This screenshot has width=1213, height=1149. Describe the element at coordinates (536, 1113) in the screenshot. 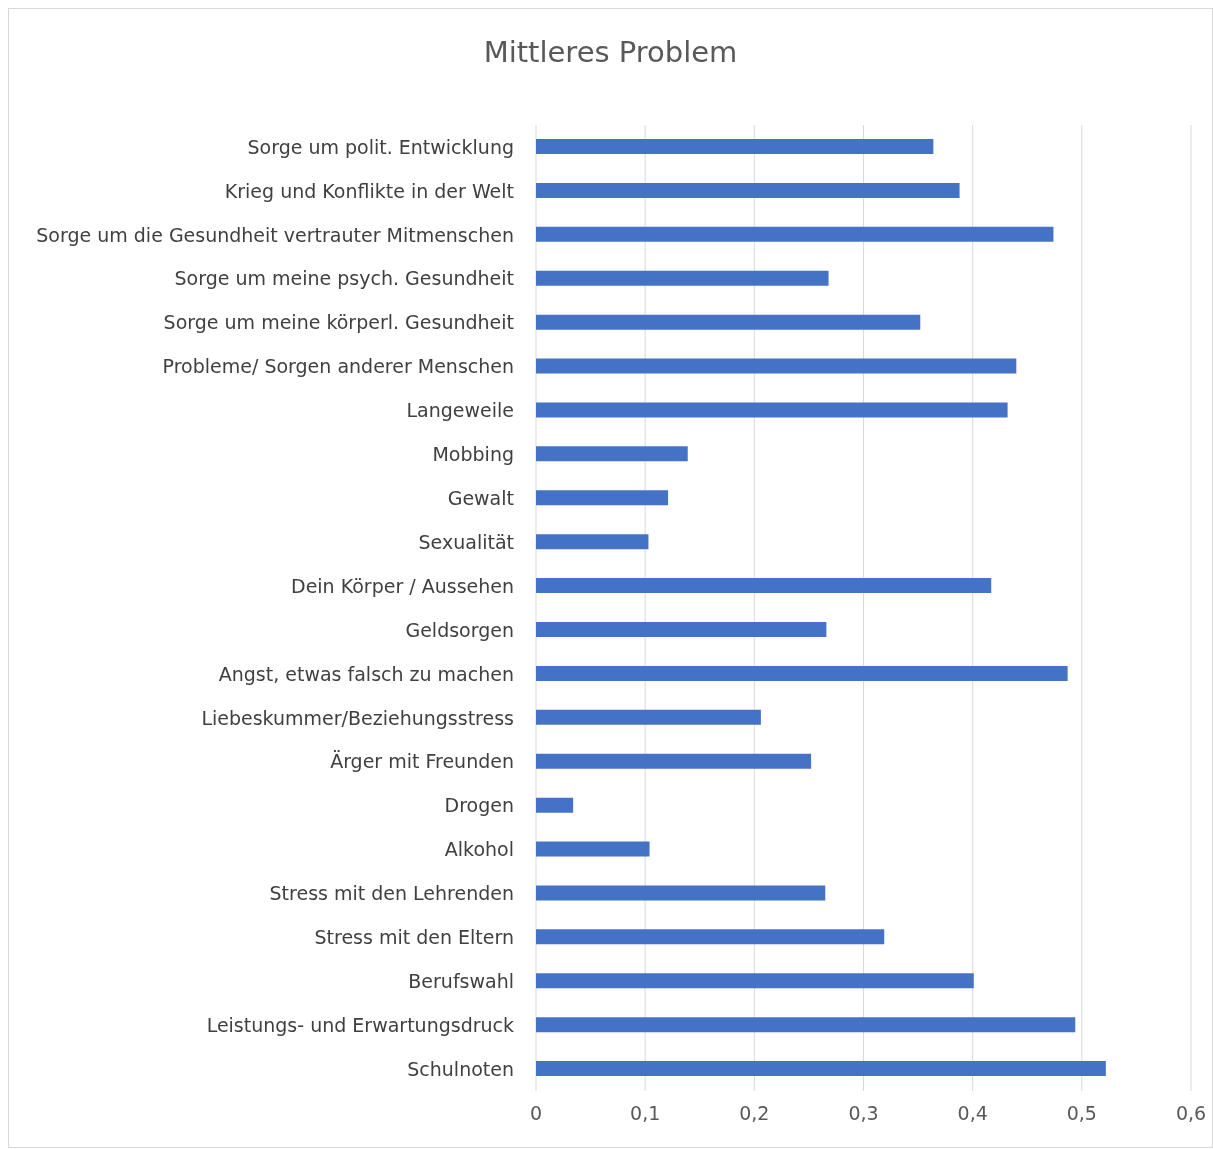

I see `x-tick-label: 0` at that location.